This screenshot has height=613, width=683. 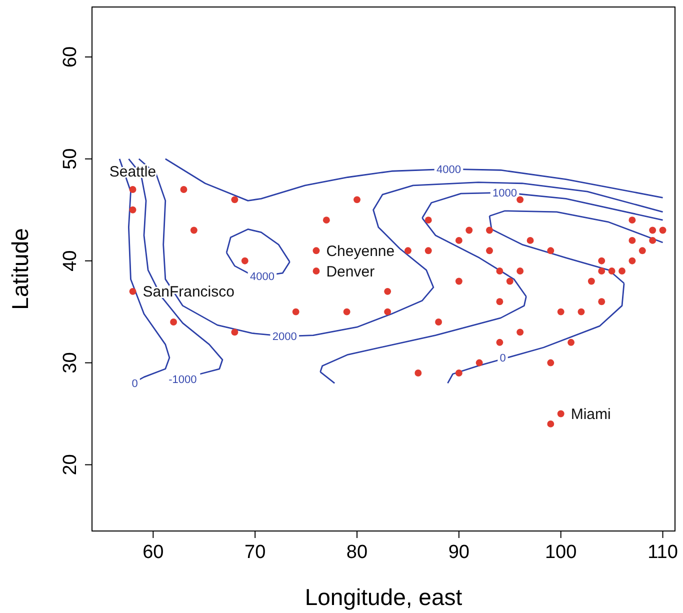 What do you see at coordinates (20, 269) in the screenshot?
I see `y-axis-title: Latitude` at bounding box center [20, 269].